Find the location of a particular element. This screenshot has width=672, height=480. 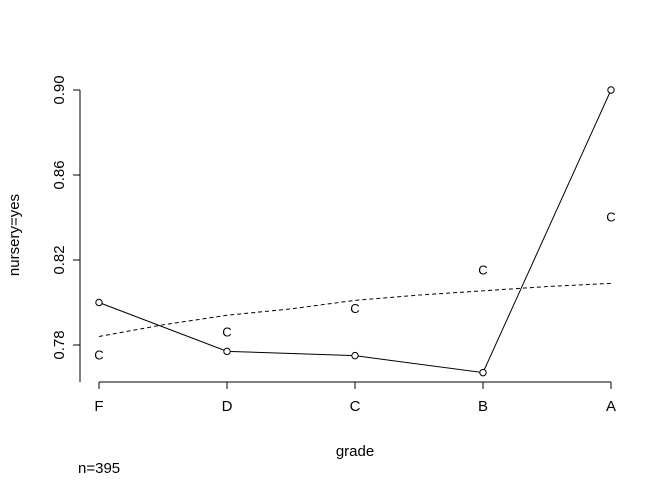

y-tick-label: 0.90 is located at coordinates (59, 89).